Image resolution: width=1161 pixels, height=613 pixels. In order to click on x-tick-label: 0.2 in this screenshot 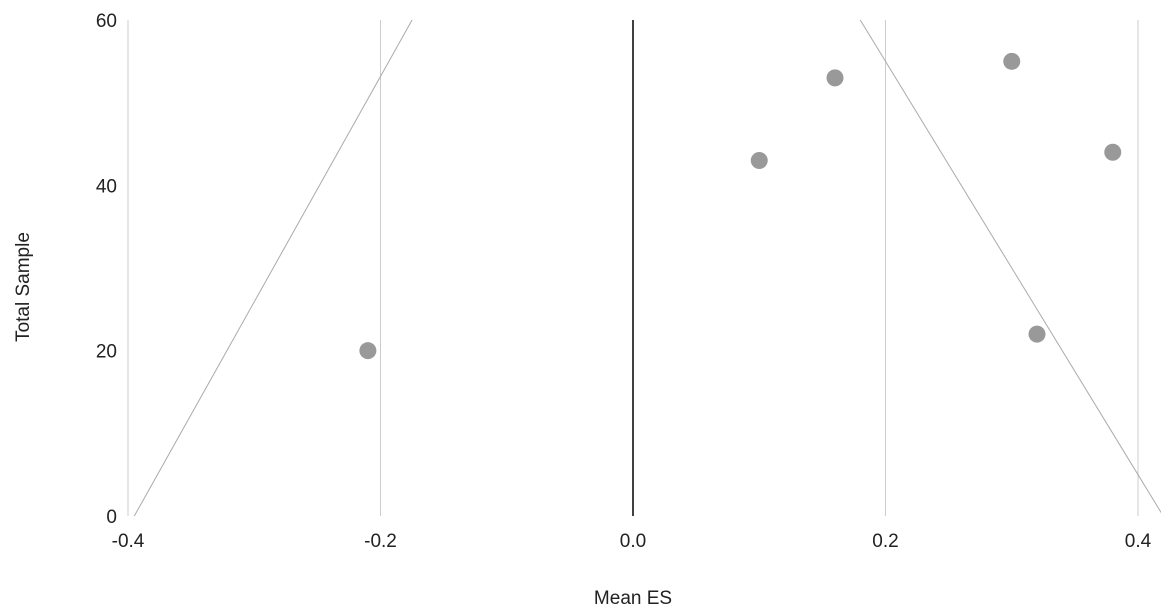, I will do `click(885, 541)`.